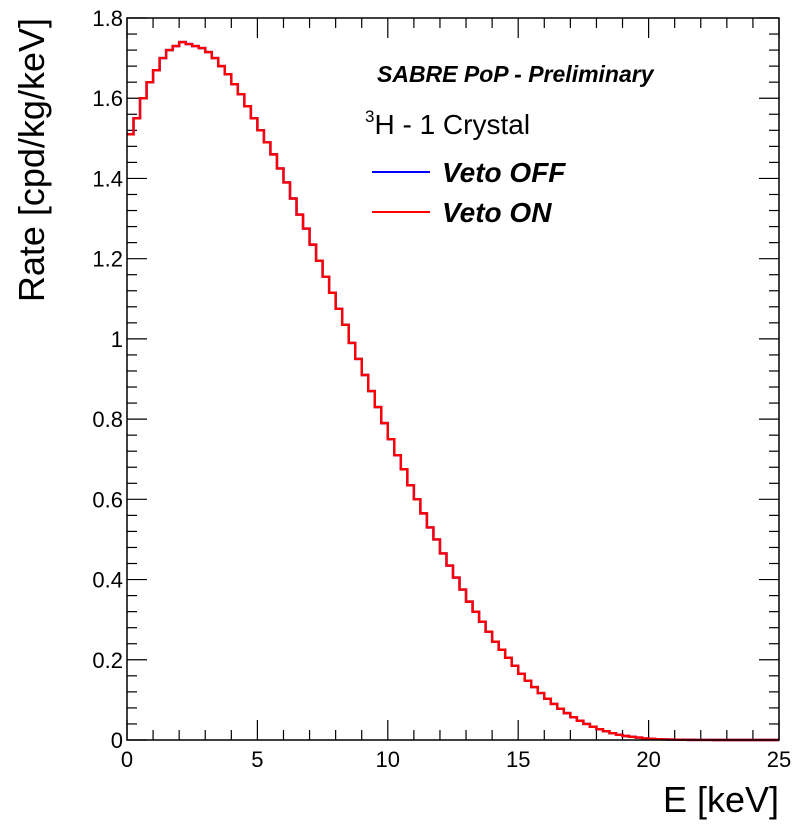 The image size is (794, 829). Describe the element at coordinates (497, 212) in the screenshot. I see `legend-label-veto-on: Veto ON` at that location.